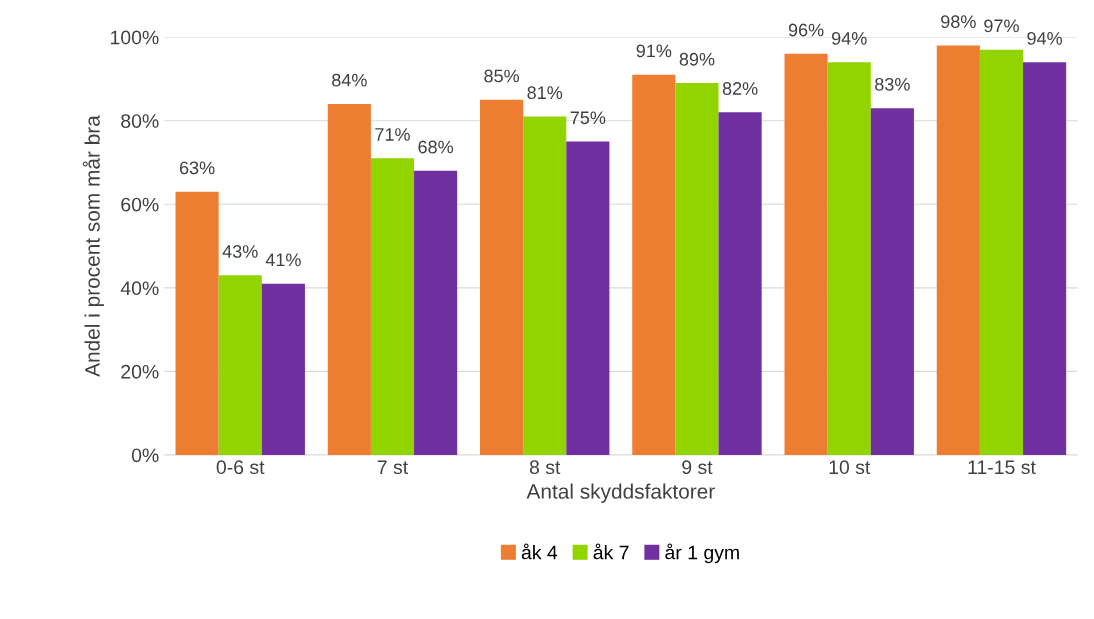  I want to click on legend-label: åk 7, so click(611, 551).